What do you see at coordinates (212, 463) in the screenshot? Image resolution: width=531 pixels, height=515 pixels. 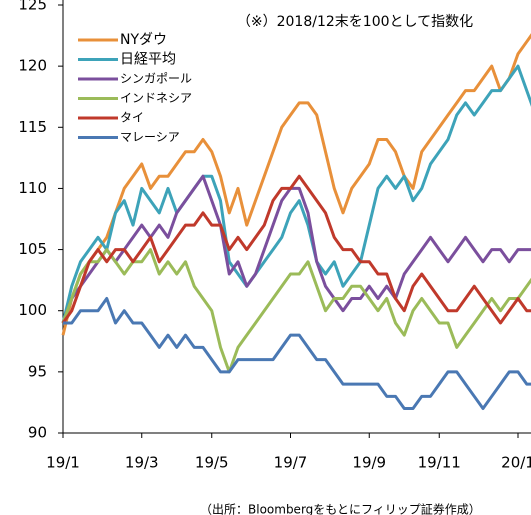 I see `x-tick-label: 19/5` at bounding box center [212, 463].